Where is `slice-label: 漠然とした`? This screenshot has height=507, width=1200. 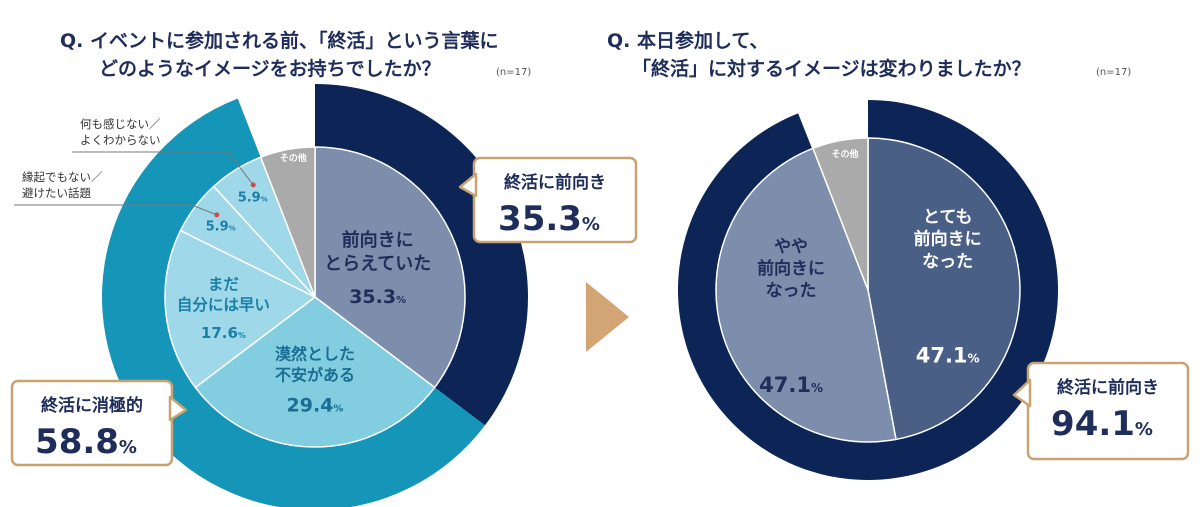 slice-label: 漠然とした is located at coordinates (315, 354).